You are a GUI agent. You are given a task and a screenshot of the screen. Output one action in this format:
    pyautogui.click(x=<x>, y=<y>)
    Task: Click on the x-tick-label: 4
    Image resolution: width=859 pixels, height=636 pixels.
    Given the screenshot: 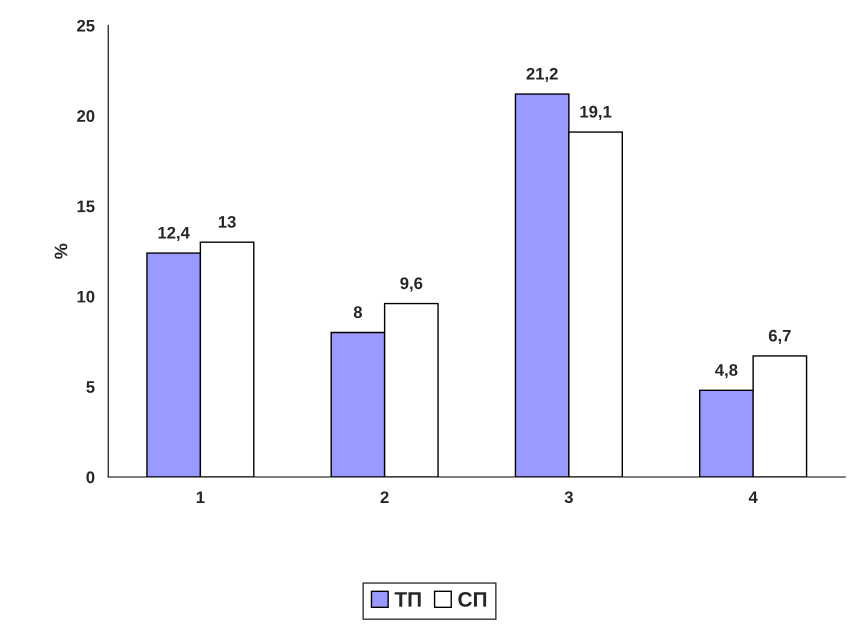 What is the action you would take?
    pyautogui.click(x=753, y=497)
    